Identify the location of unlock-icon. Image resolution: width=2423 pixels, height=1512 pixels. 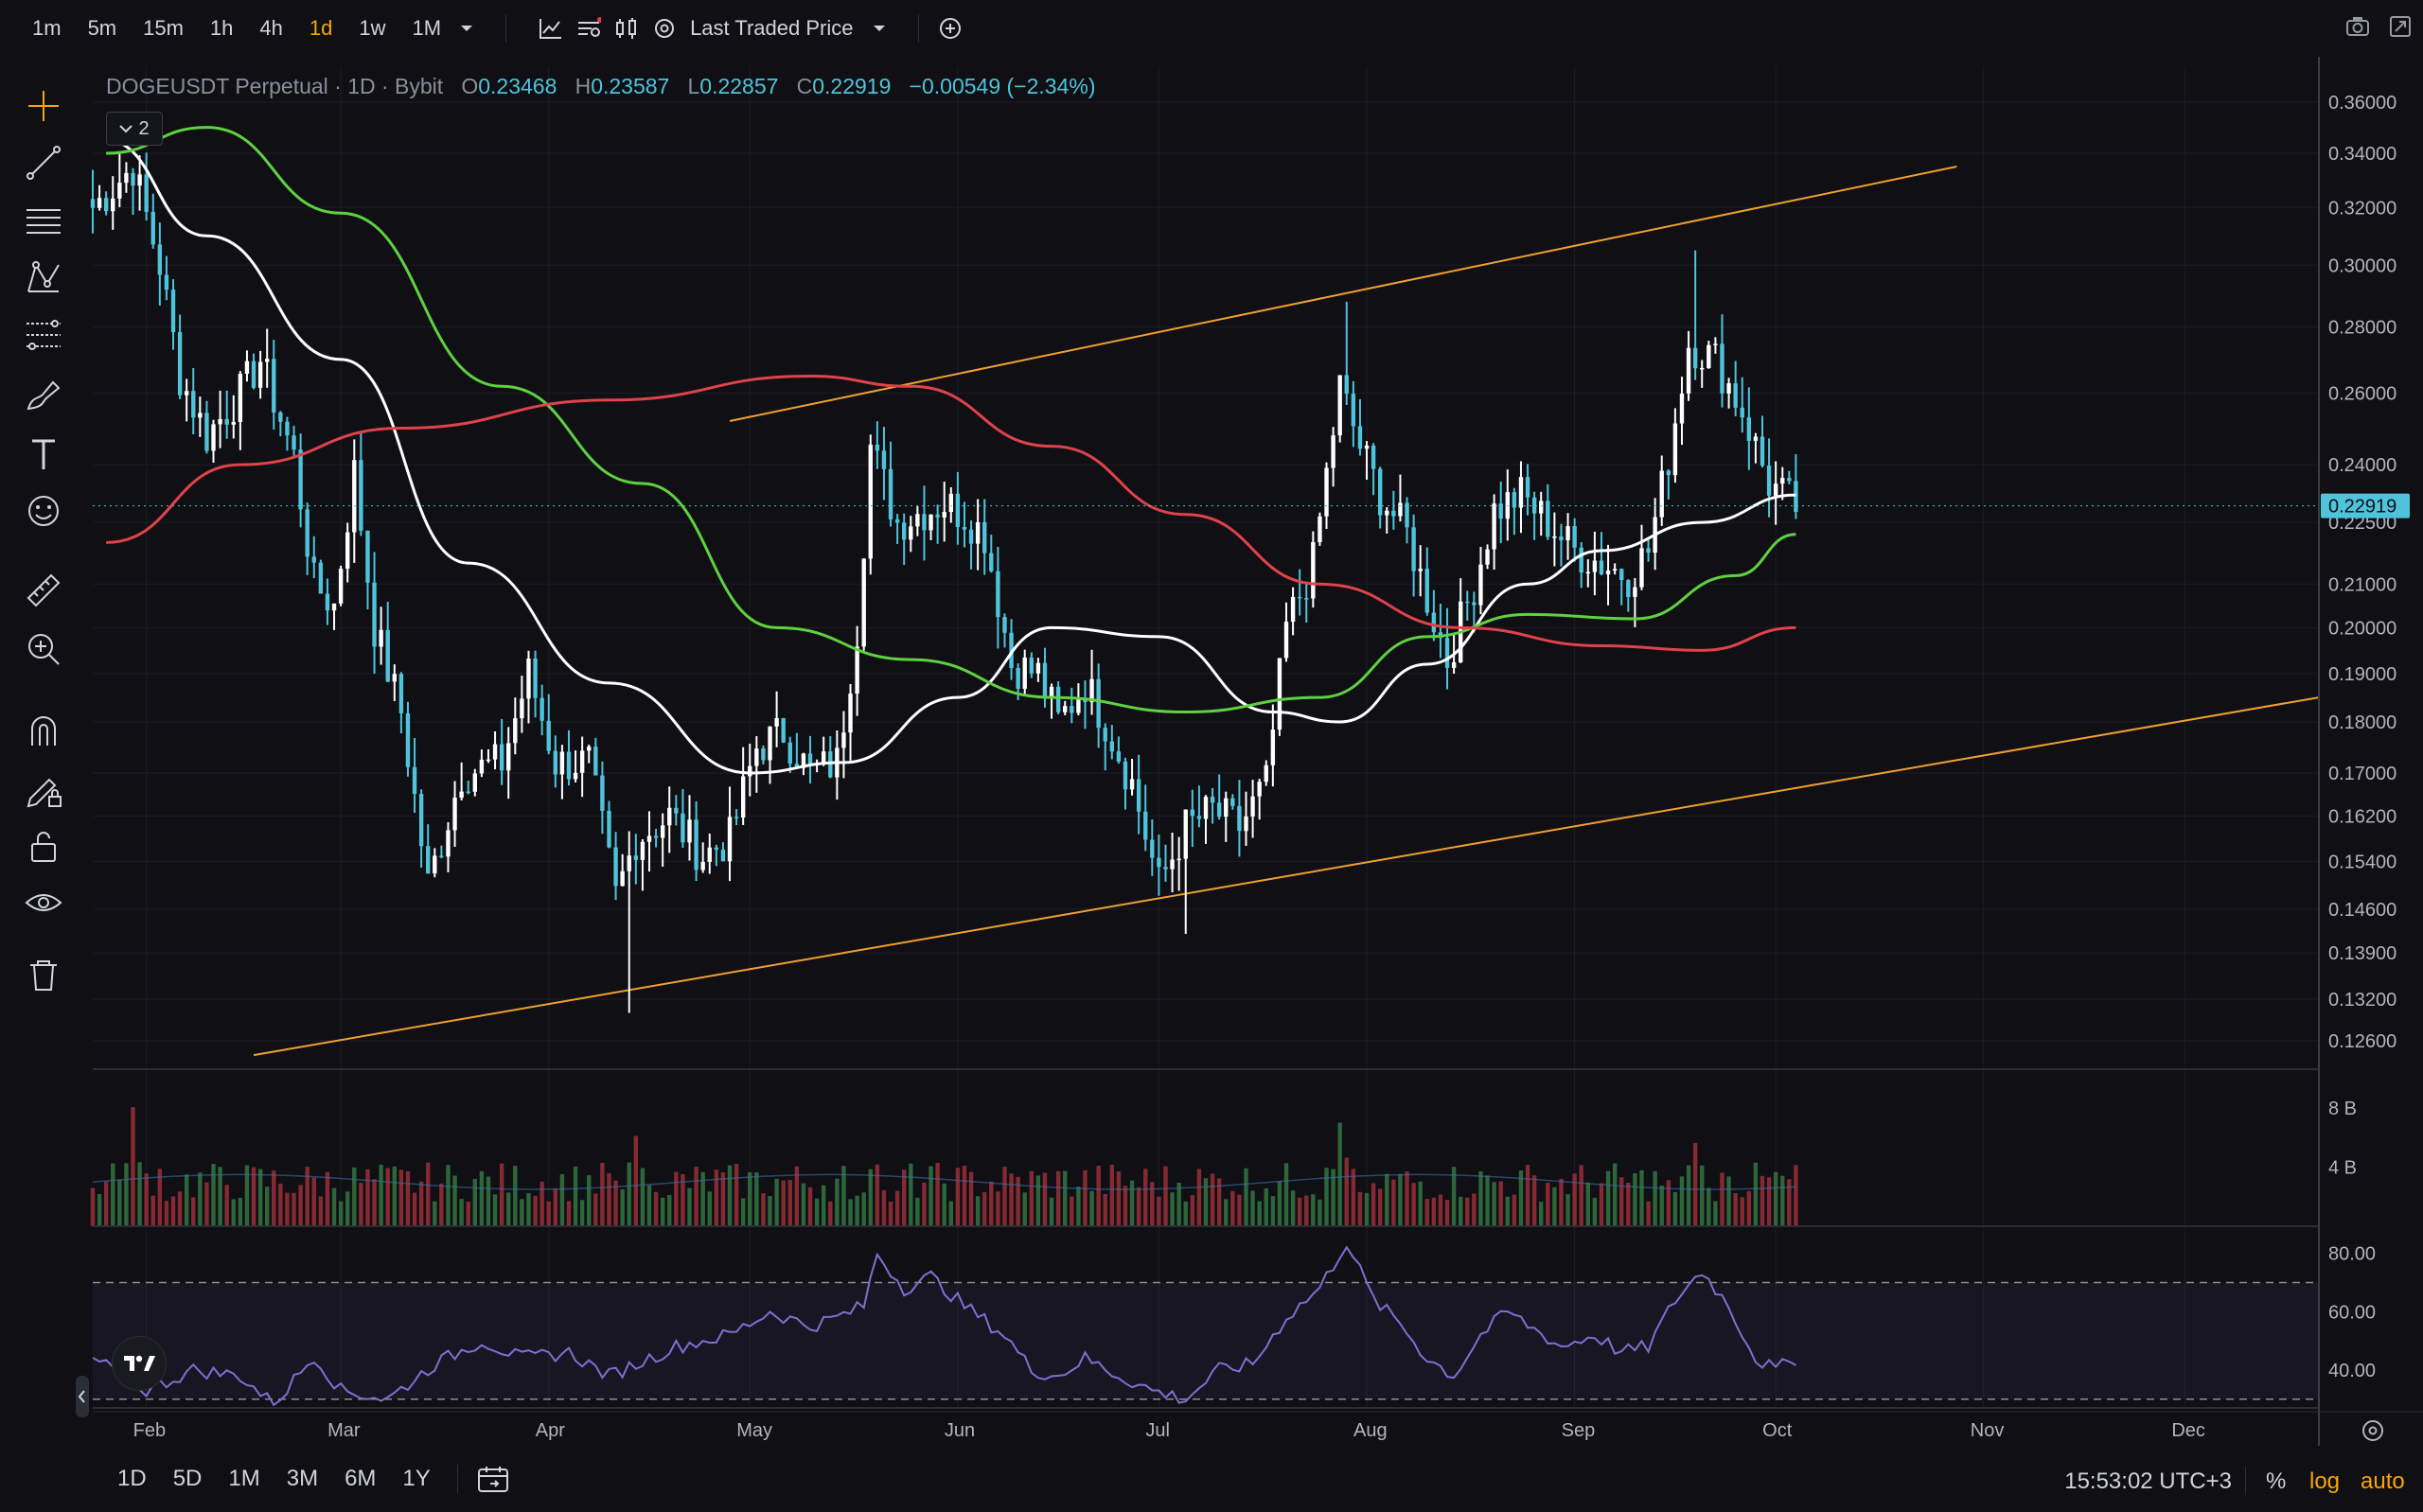
(43, 846).